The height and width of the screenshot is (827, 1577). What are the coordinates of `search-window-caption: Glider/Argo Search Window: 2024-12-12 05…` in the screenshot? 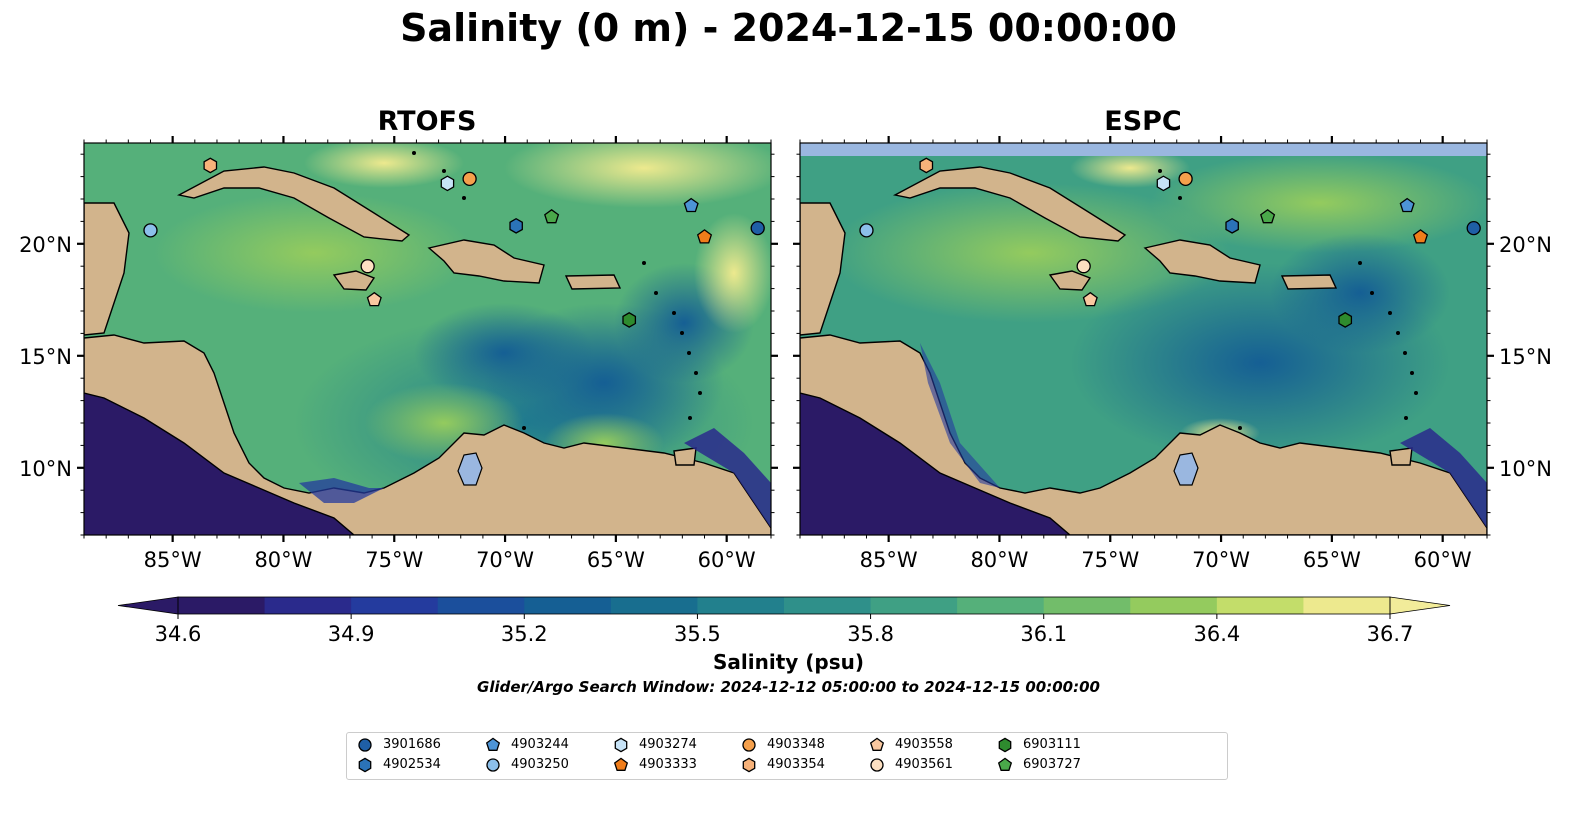 It's located at (788, 687).